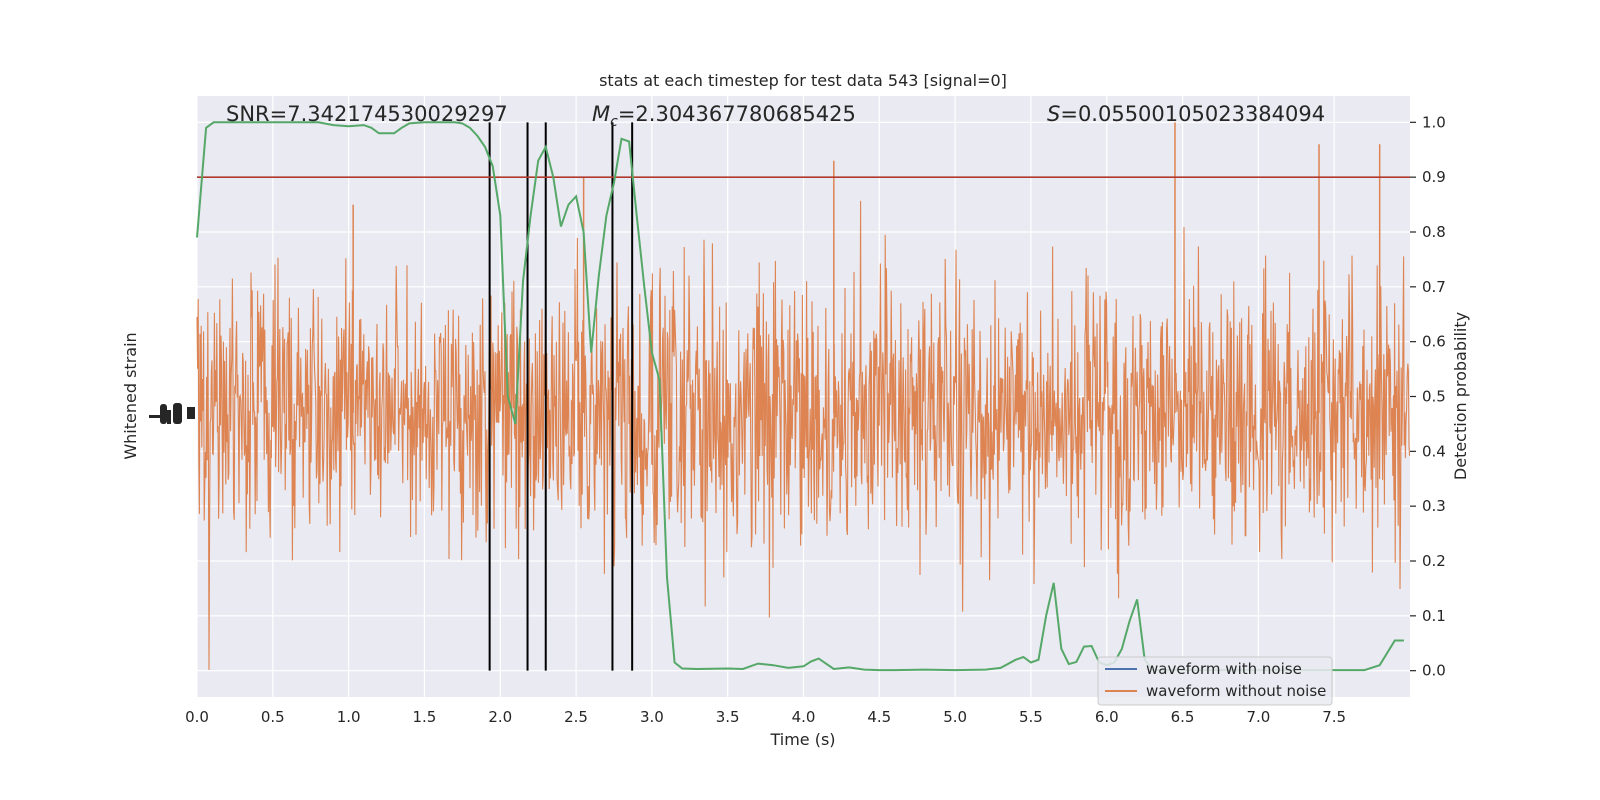  What do you see at coordinates (130, 395) in the screenshot?
I see `y-axis-label-left: Whitened strain` at bounding box center [130, 395].